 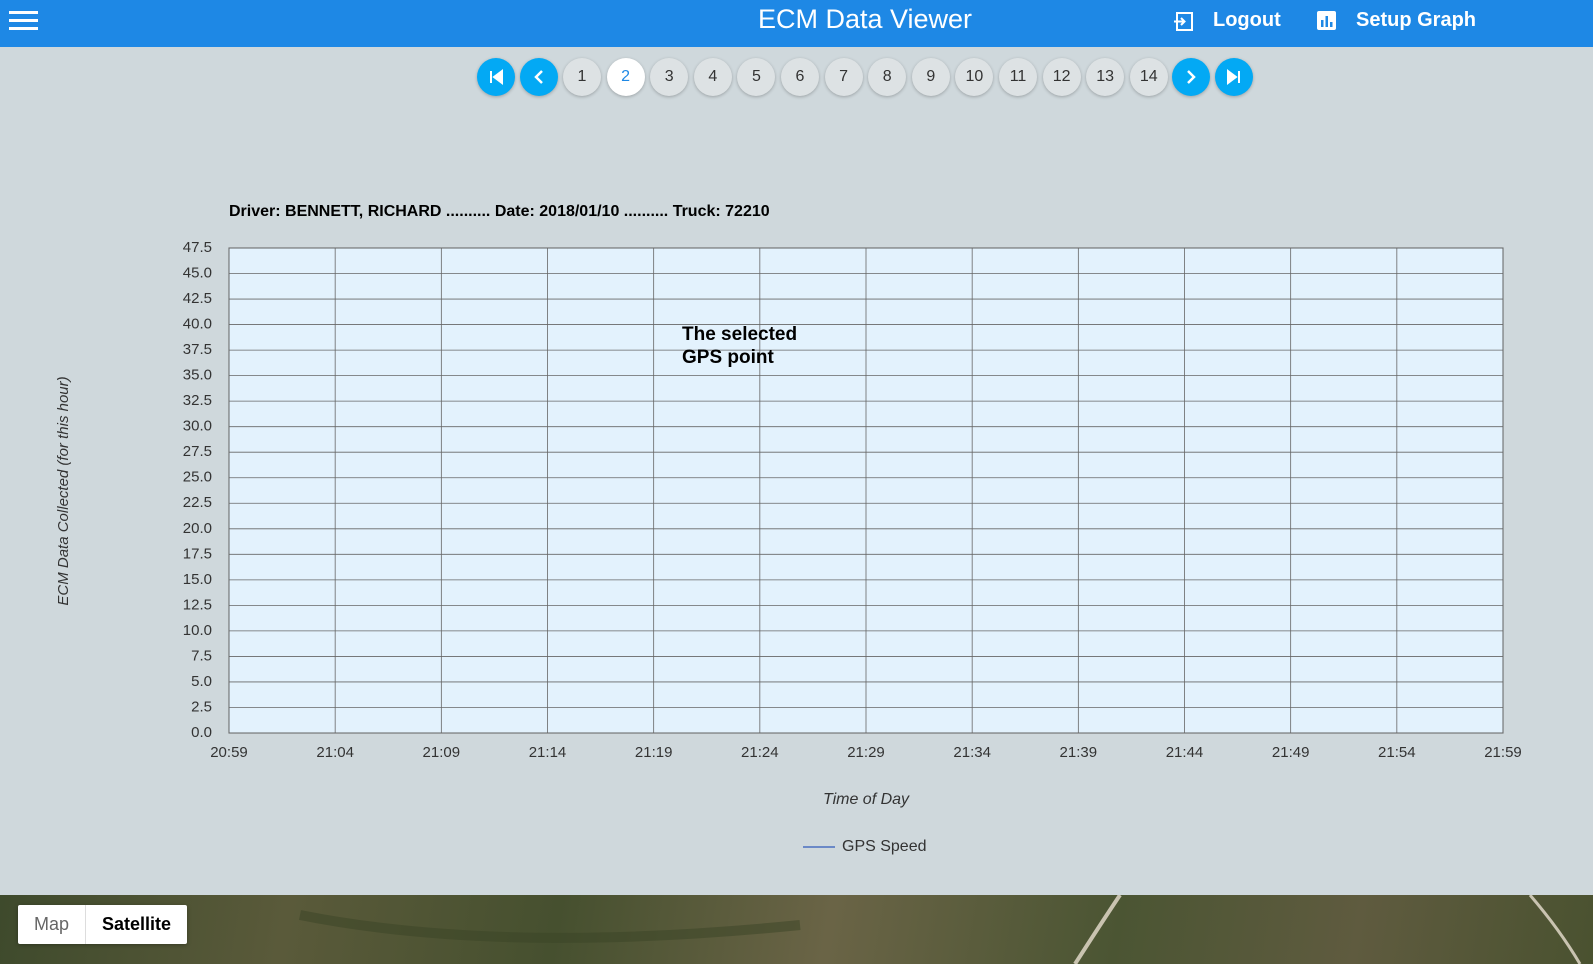 What do you see at coordinates (654, 752) in the screenshot?
I see `x-tick-label: 21:19` at bounding box center [654, 752].